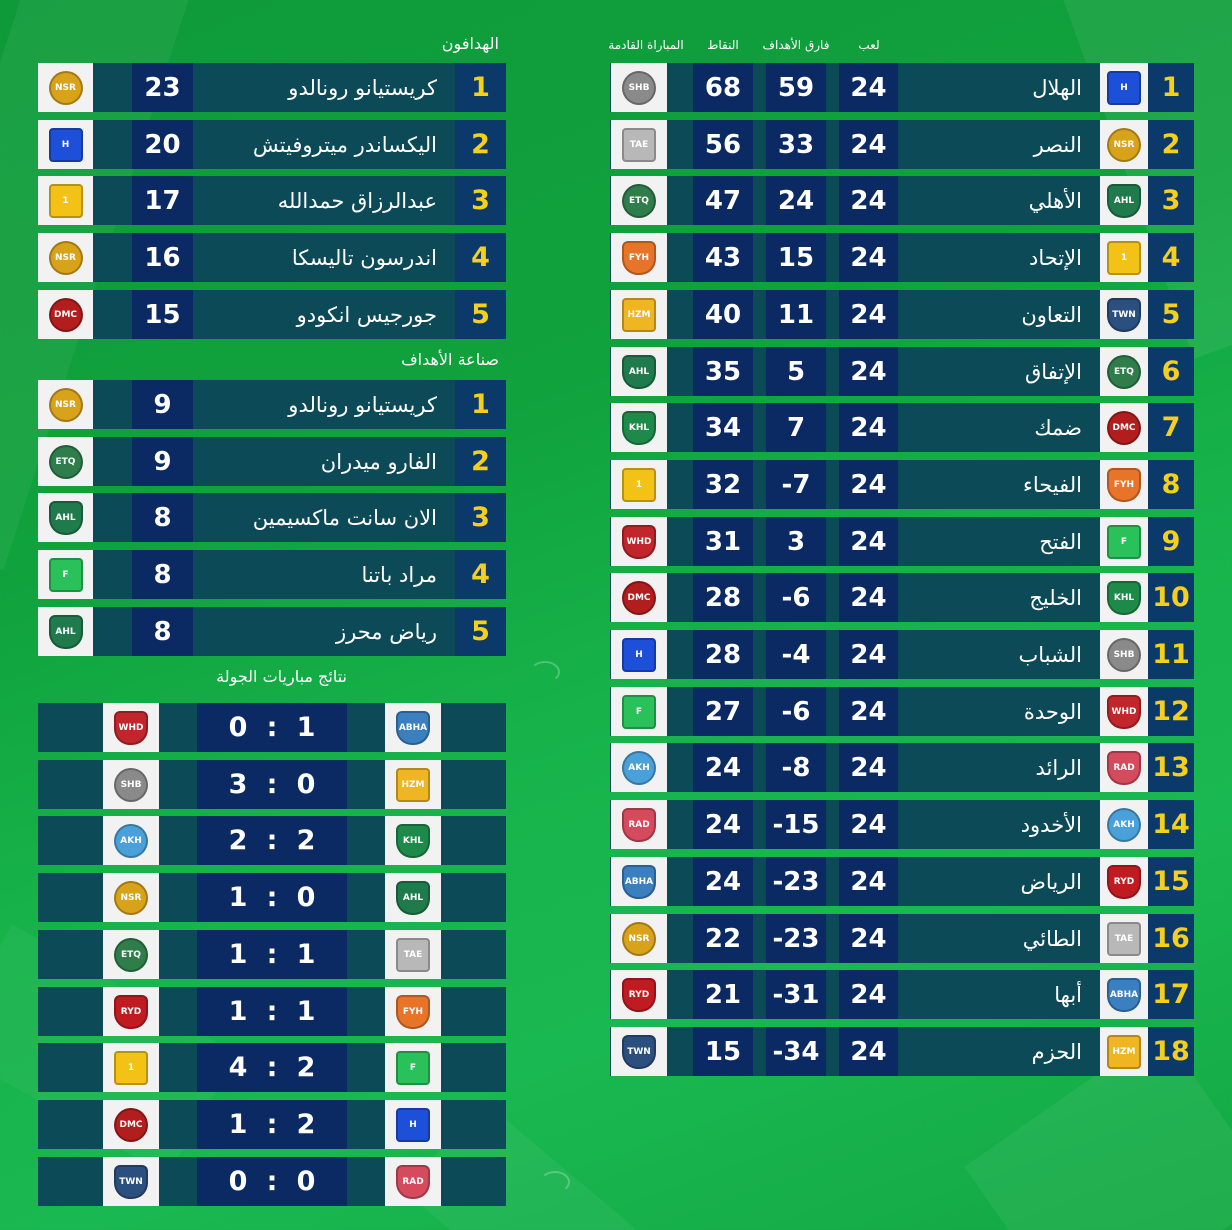 The image size is (1232, 1230). Describe the element at coordinates (1171, 314) in the screenshot. I see `rank-cell: 5` at that location.